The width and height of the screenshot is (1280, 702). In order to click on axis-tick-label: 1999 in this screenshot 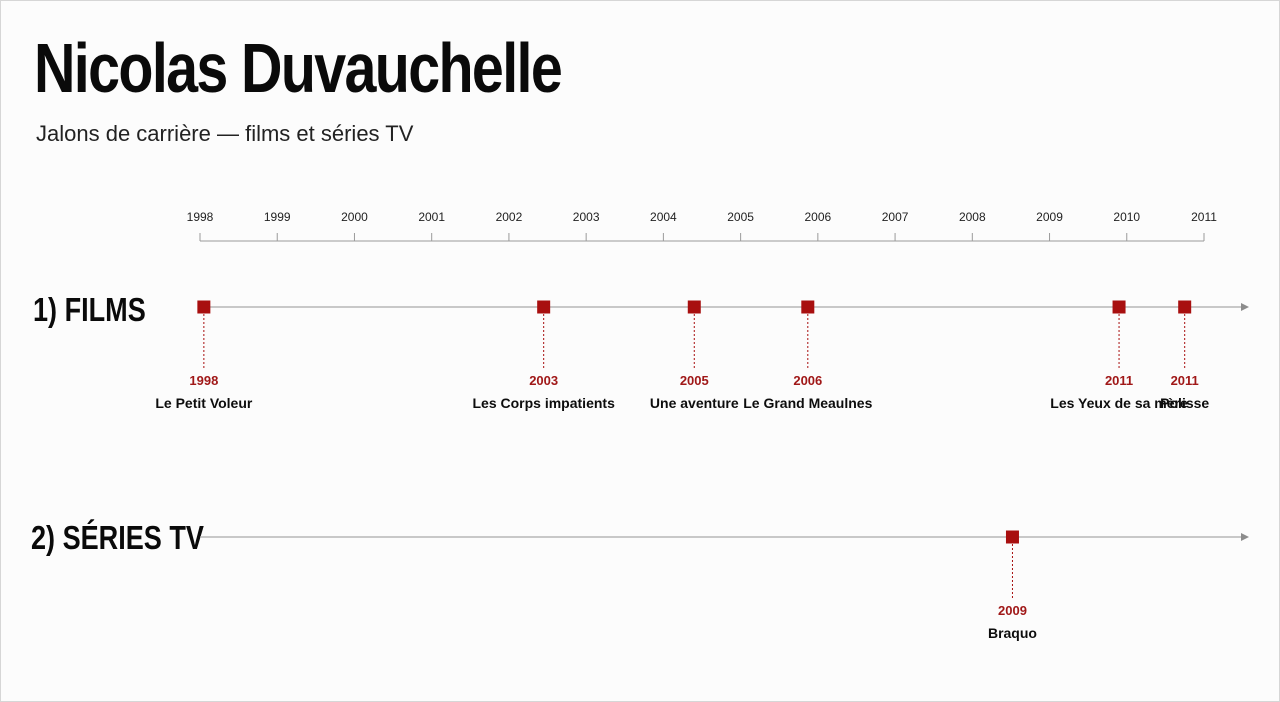, I will do `click(277, 217)`.